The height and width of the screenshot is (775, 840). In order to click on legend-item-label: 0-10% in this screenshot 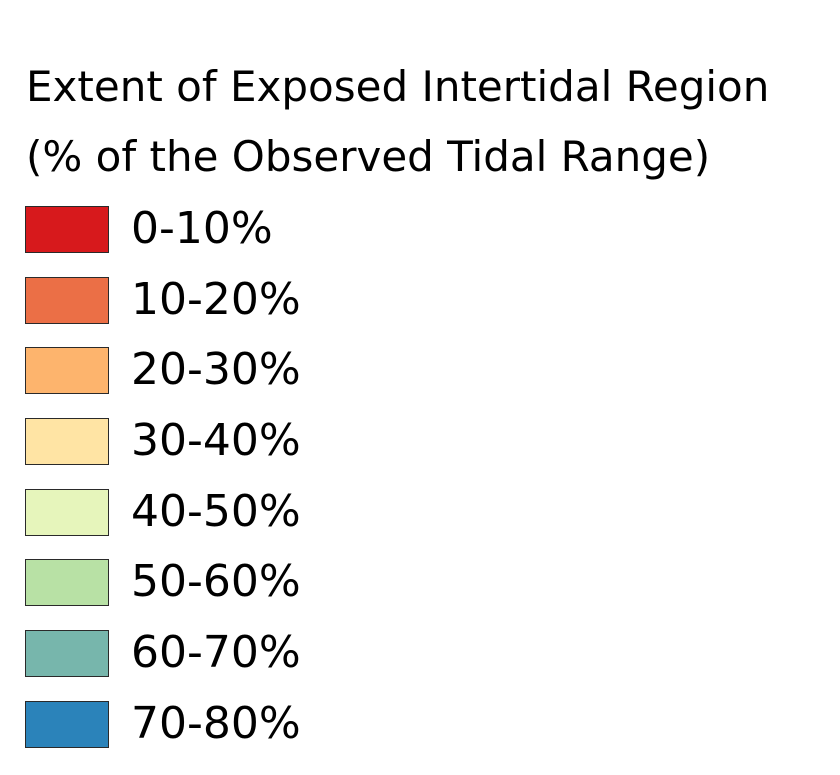, I will do `click(202, 228)`.